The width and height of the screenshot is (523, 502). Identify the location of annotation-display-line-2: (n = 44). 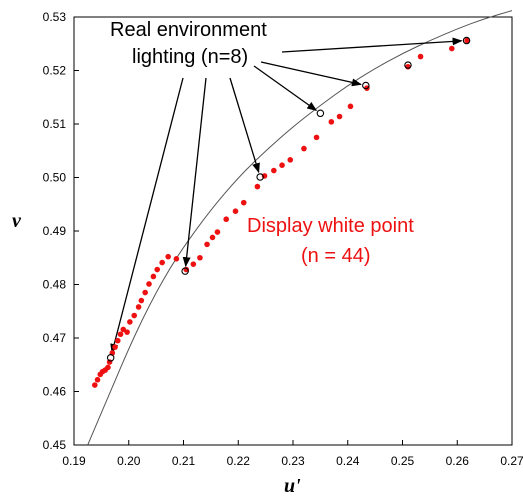
(335, 256).